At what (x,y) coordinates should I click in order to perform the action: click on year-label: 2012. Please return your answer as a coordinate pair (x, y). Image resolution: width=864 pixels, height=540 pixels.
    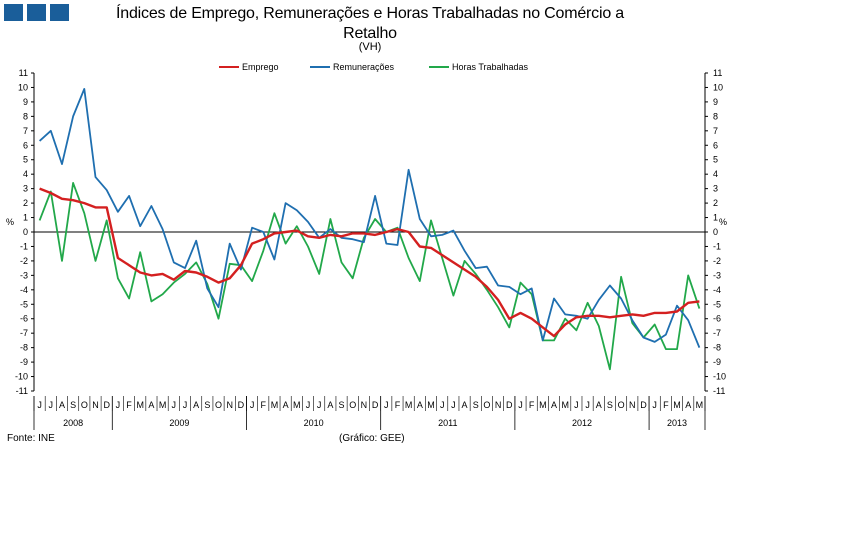
    Looking at the image, I should click on (582, 423).